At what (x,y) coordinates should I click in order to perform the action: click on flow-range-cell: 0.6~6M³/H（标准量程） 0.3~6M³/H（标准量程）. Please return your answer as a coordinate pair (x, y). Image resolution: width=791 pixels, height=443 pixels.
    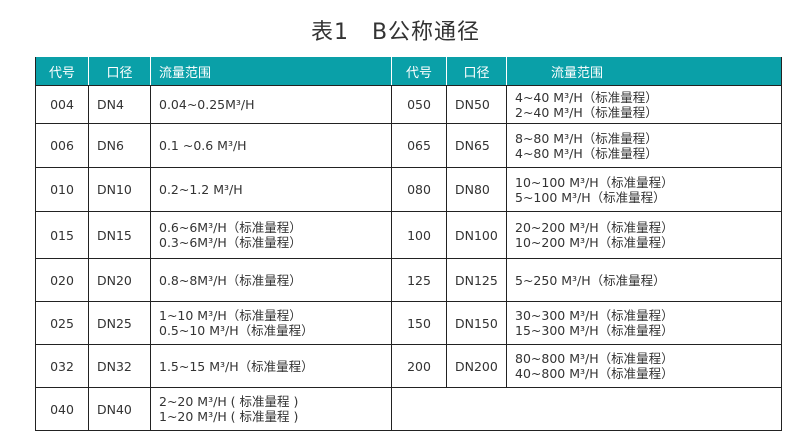
    Looking at the image, I should click on (271, 235).